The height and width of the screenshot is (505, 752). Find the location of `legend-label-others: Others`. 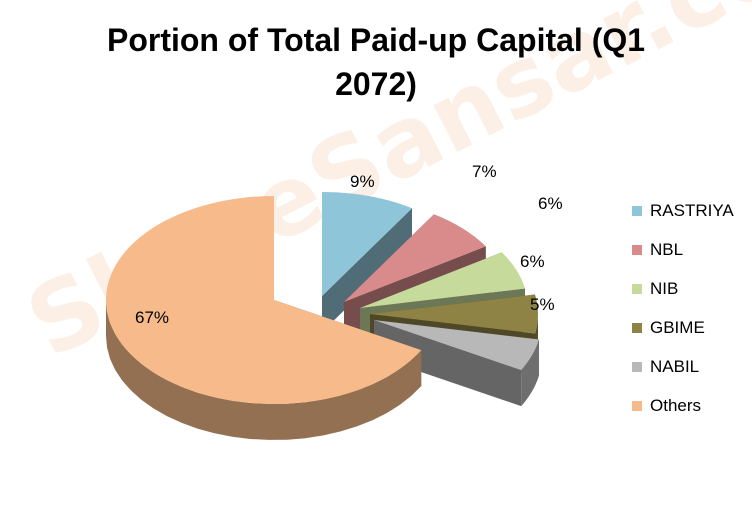

legend-label-others: Others is located at coordinates (676, 405).